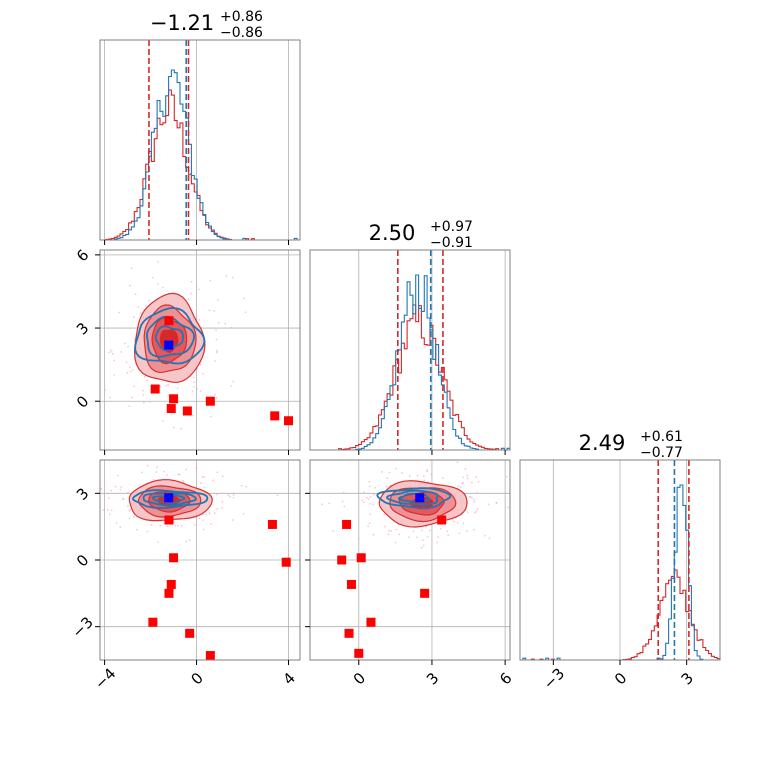  Describe the element at coordinates (620, 678) in the screenshot. I see `x-tick-label: 0` at that location.